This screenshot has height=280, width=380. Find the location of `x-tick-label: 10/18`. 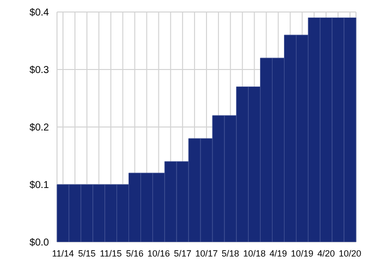

x-tick-label: 10/18 is located at coordinates (254, 253).